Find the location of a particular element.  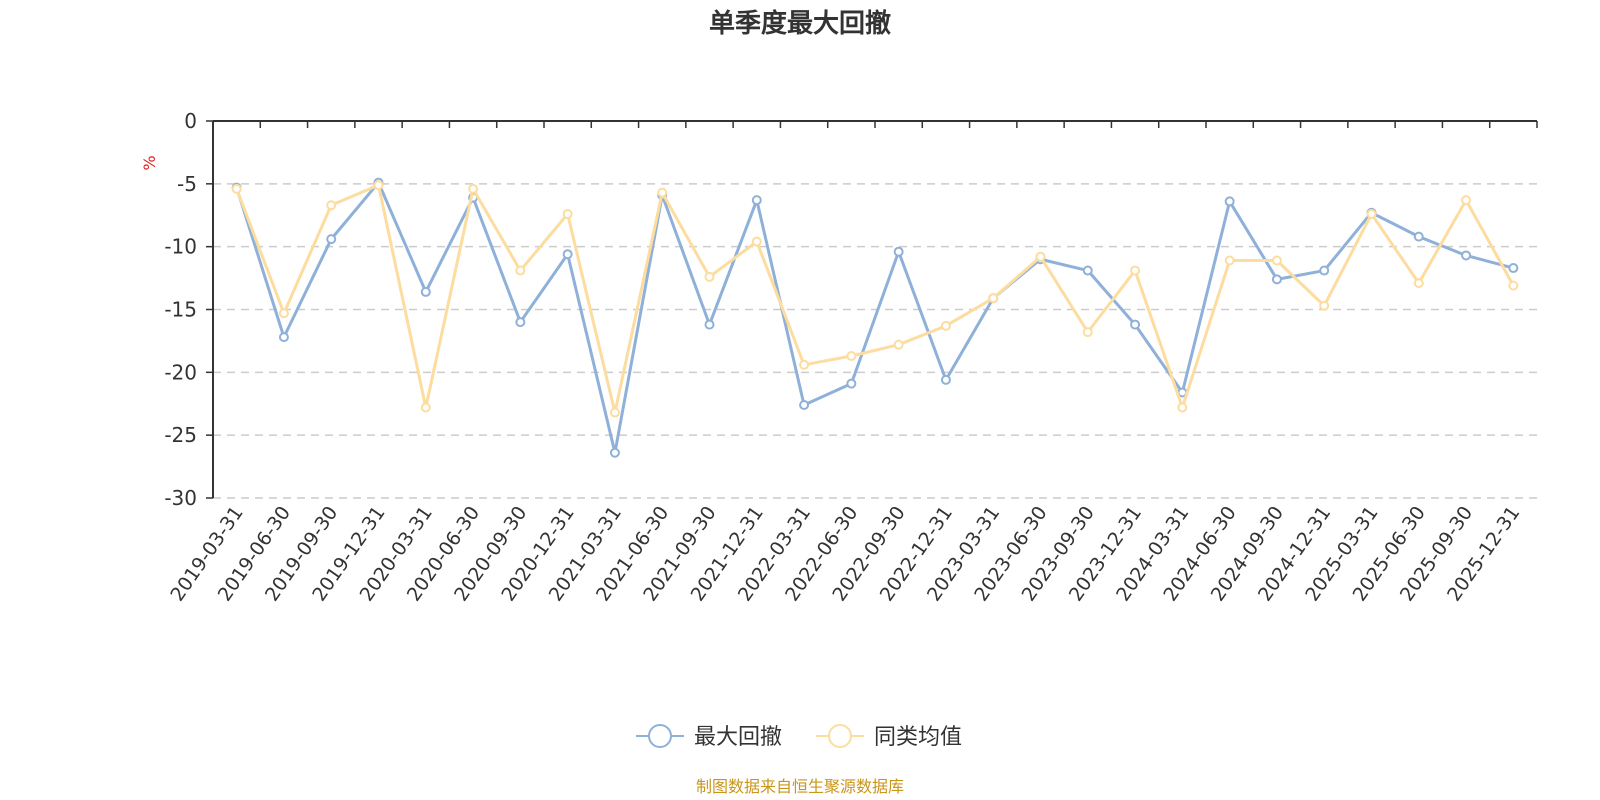

legend-item-1: 最大回撤 is located at coordinates (709, 737).